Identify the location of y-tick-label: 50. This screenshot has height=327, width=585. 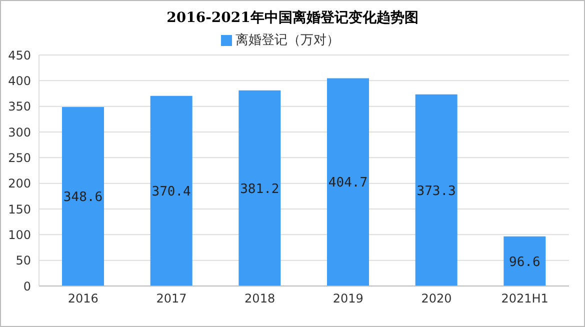
(23, 261).